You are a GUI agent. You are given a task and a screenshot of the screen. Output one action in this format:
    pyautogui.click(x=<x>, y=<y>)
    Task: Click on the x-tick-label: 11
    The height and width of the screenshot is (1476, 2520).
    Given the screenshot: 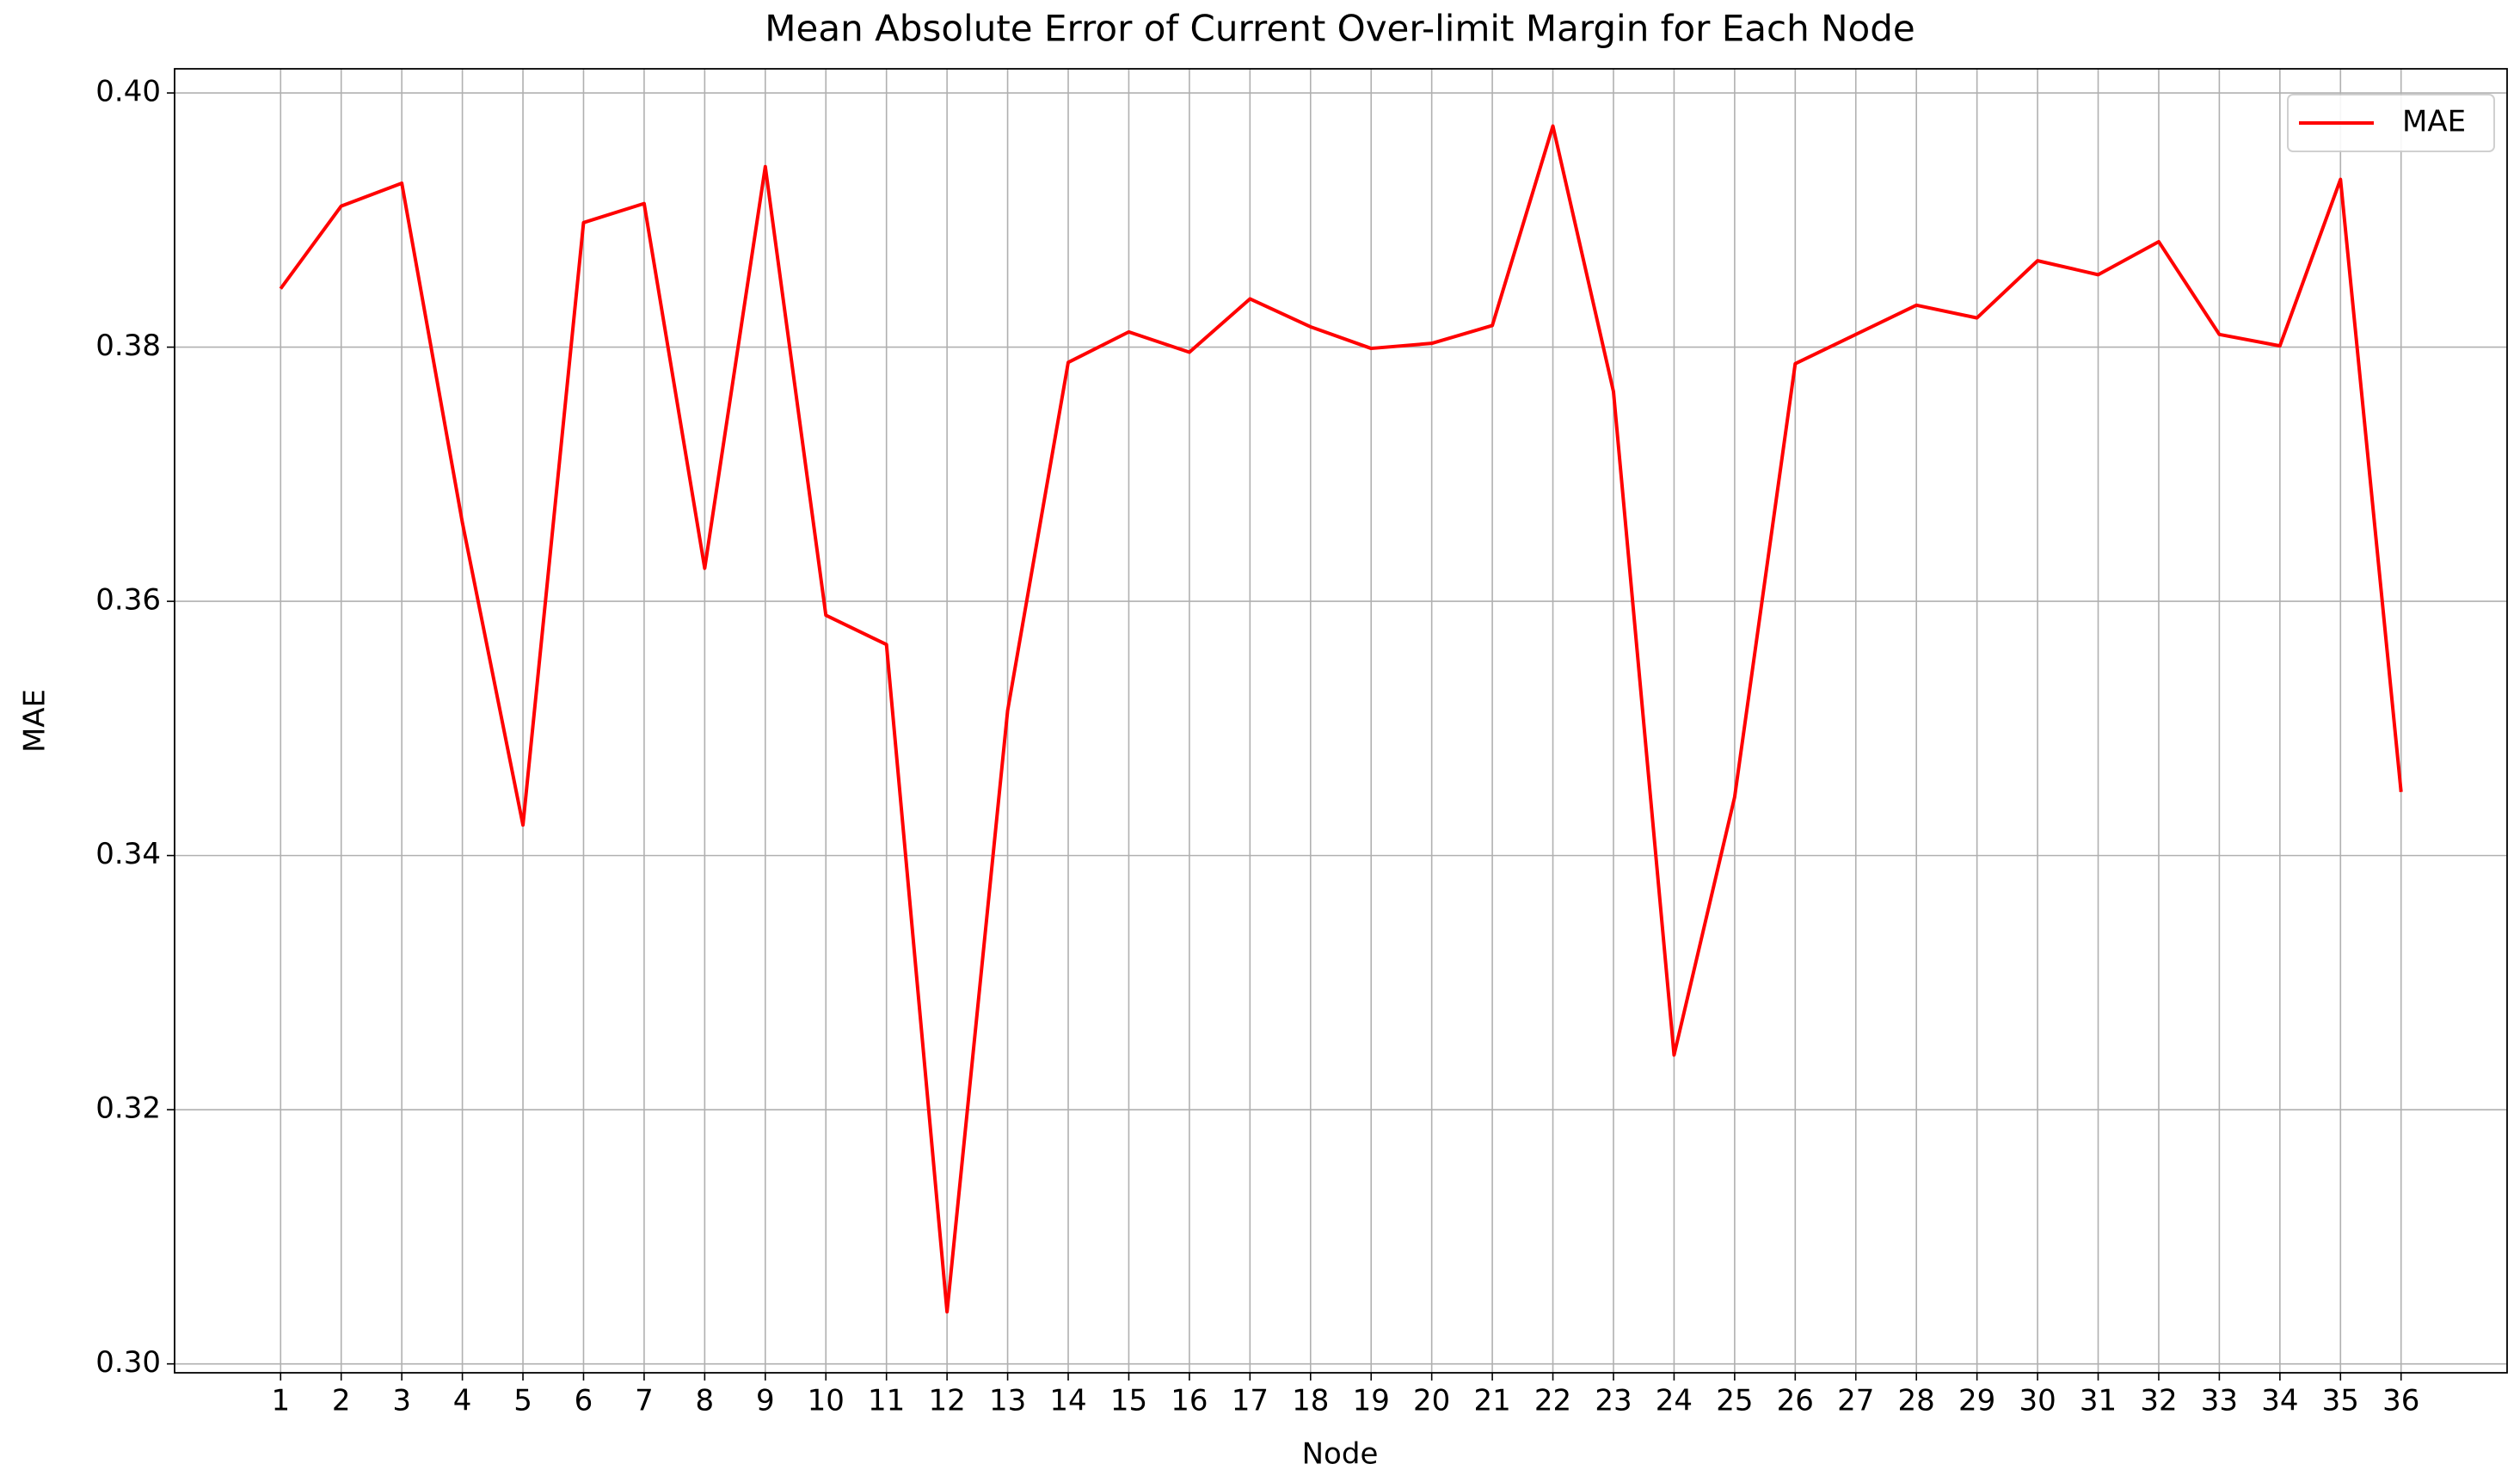 What is the action you would take?
    pyautogui.click(x=886, y=1401)
    